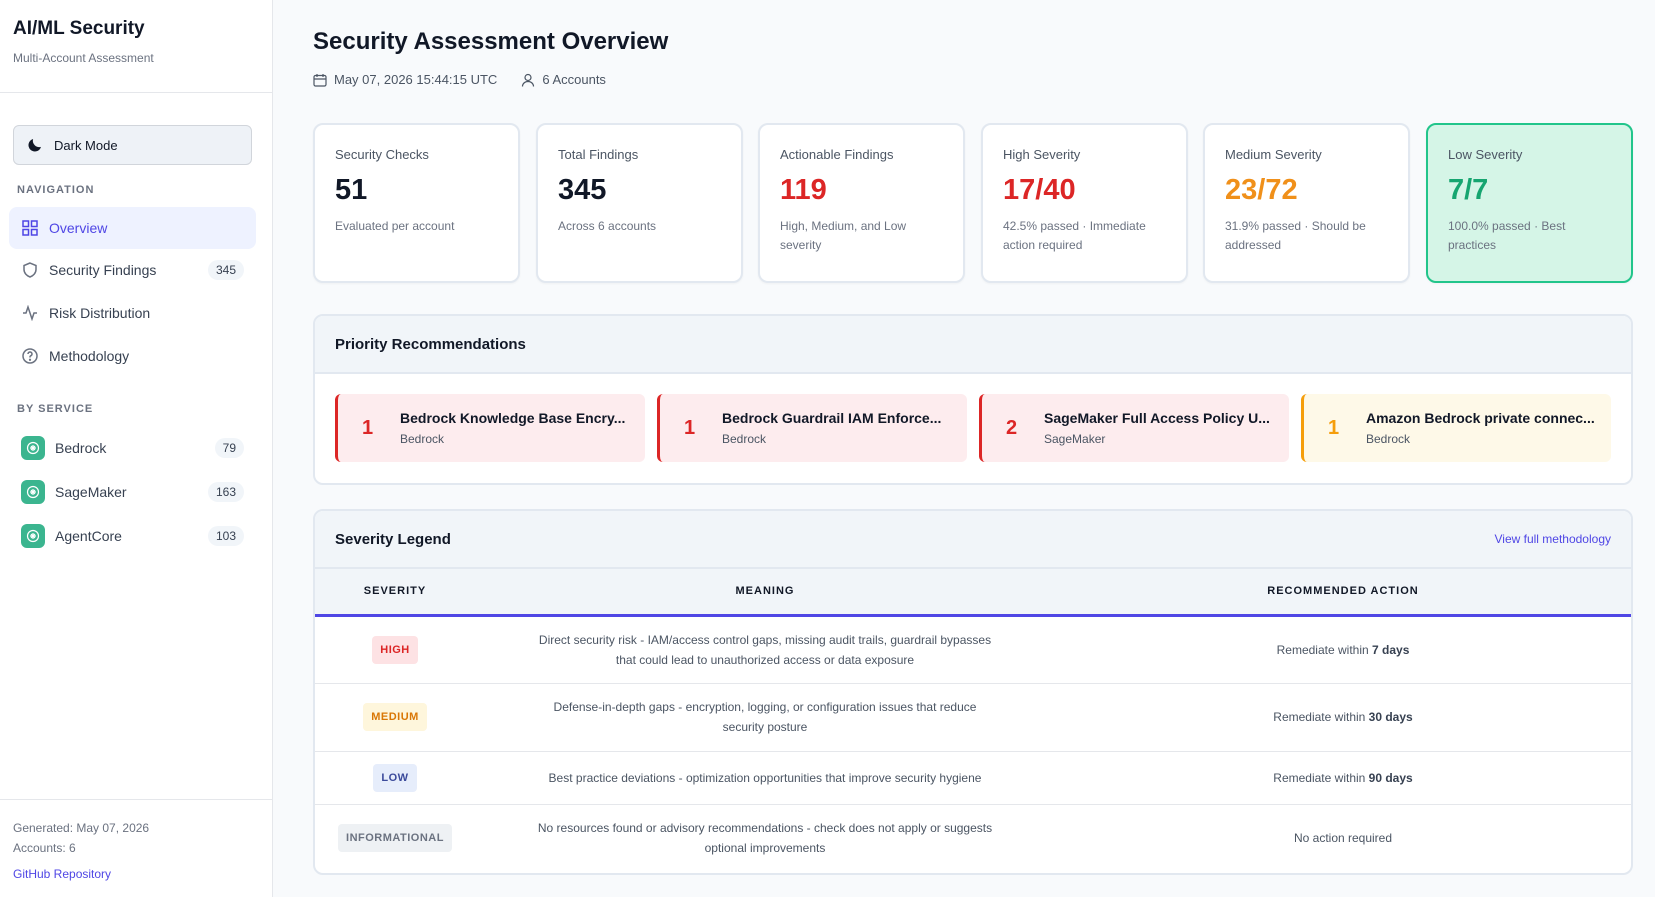  Describe the element at coordinates (225, 536) in the screenshot. I see `agentcore-count-badge: 103` at that location.